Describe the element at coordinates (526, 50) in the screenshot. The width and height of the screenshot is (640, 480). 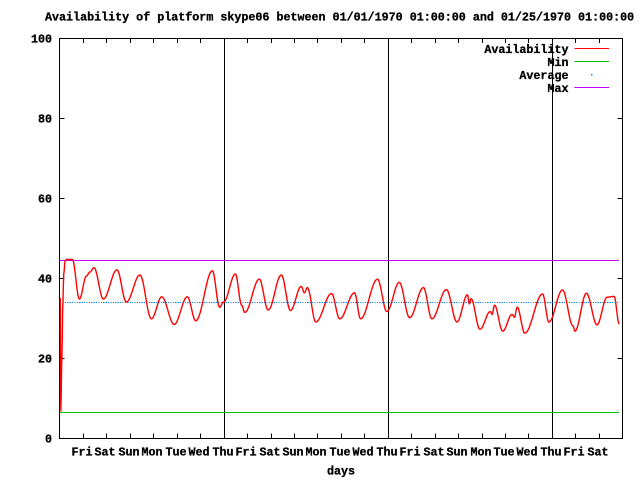
I see `svg-text: Availability` at that location.